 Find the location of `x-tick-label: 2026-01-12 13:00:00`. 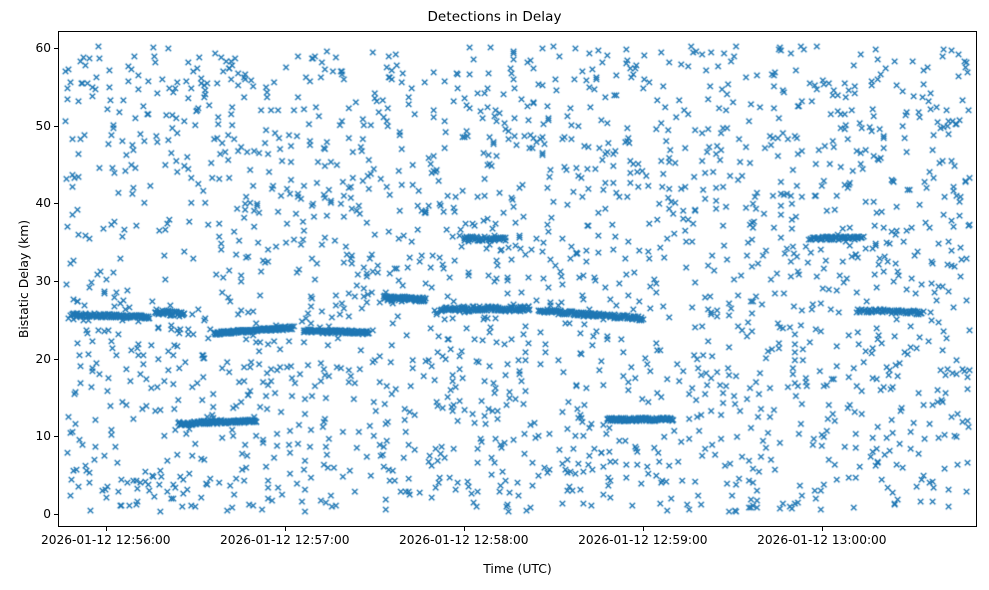

x-tick-label: 2026-01-12 13:00:00 is located at coordinates (822, 540).